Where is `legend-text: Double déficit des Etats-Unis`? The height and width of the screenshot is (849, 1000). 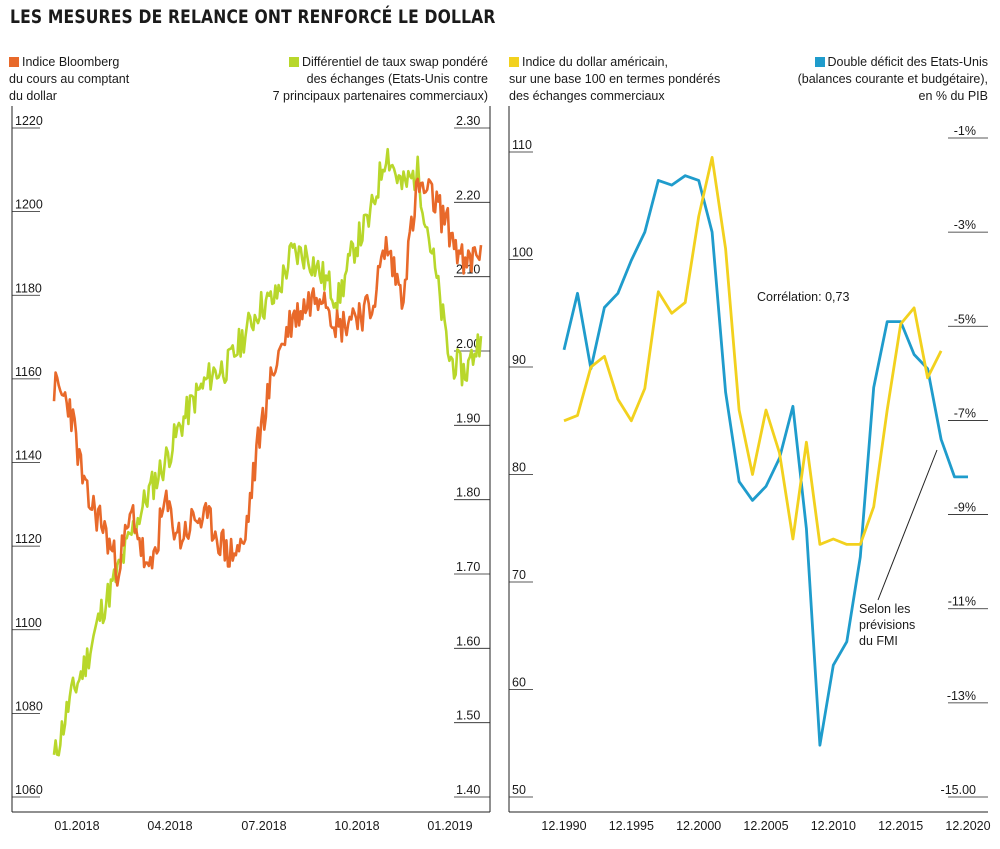
legend-text: Double déficit des Etats-Unis is located at coordinates (908, 62).